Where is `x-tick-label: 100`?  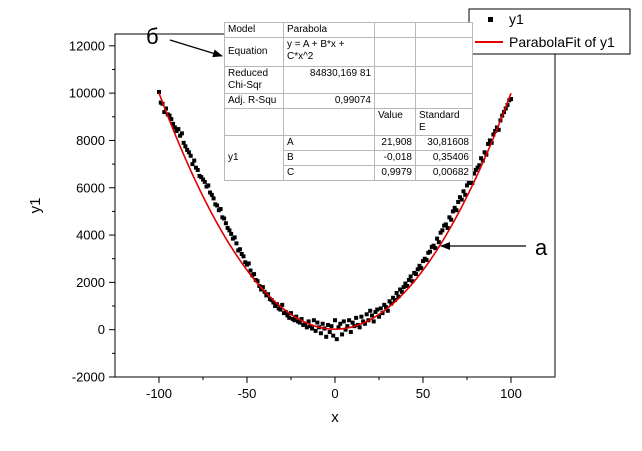
x-tick-label: 100 is located at coordinates (511, 393).